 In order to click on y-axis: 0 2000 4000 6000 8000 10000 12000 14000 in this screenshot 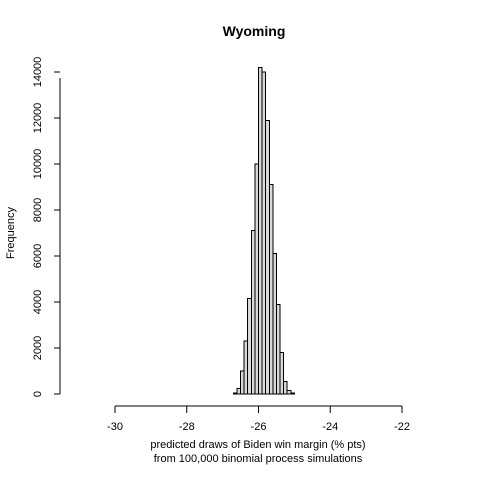, I will do `click(46, 227)`.